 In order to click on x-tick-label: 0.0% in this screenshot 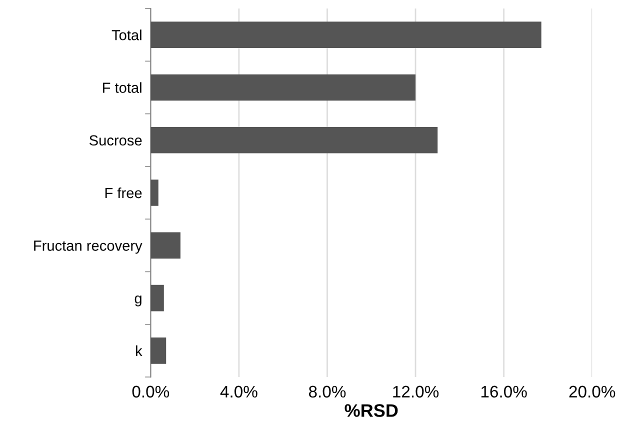, I will do `click(151, 392)`.